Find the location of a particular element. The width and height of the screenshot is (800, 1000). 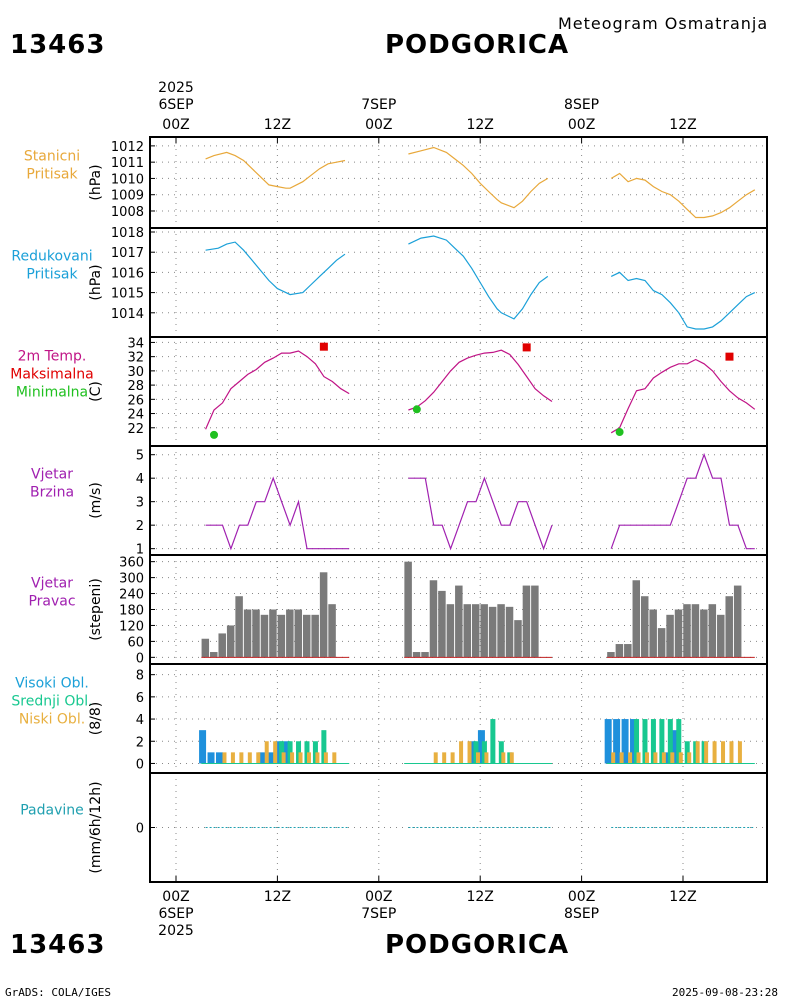

y-tick-label: 22 is located at coordinates (135, 429).